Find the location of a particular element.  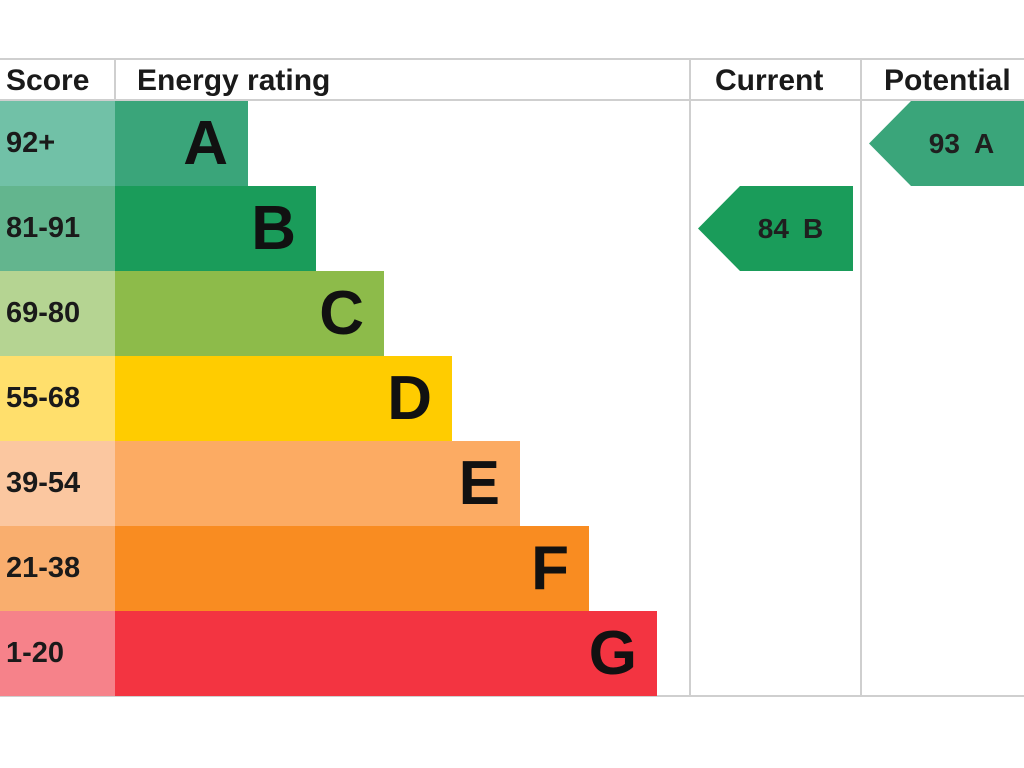

band-letter-f: F is located at coordinates (550, 568).